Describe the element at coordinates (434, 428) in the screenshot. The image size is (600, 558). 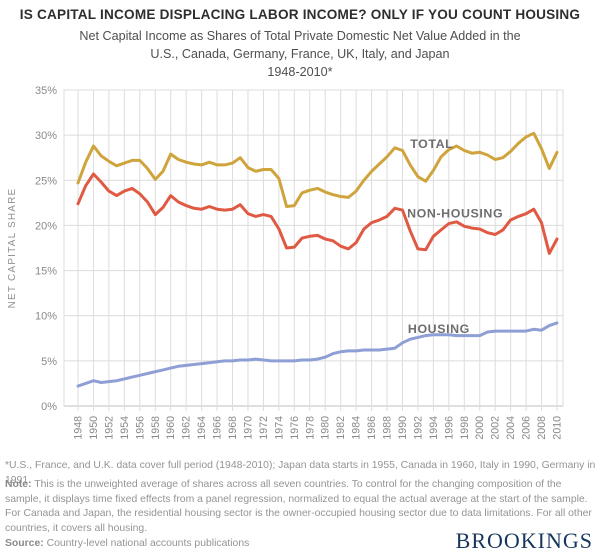
I see `x-tick-label: 1994` at that location.